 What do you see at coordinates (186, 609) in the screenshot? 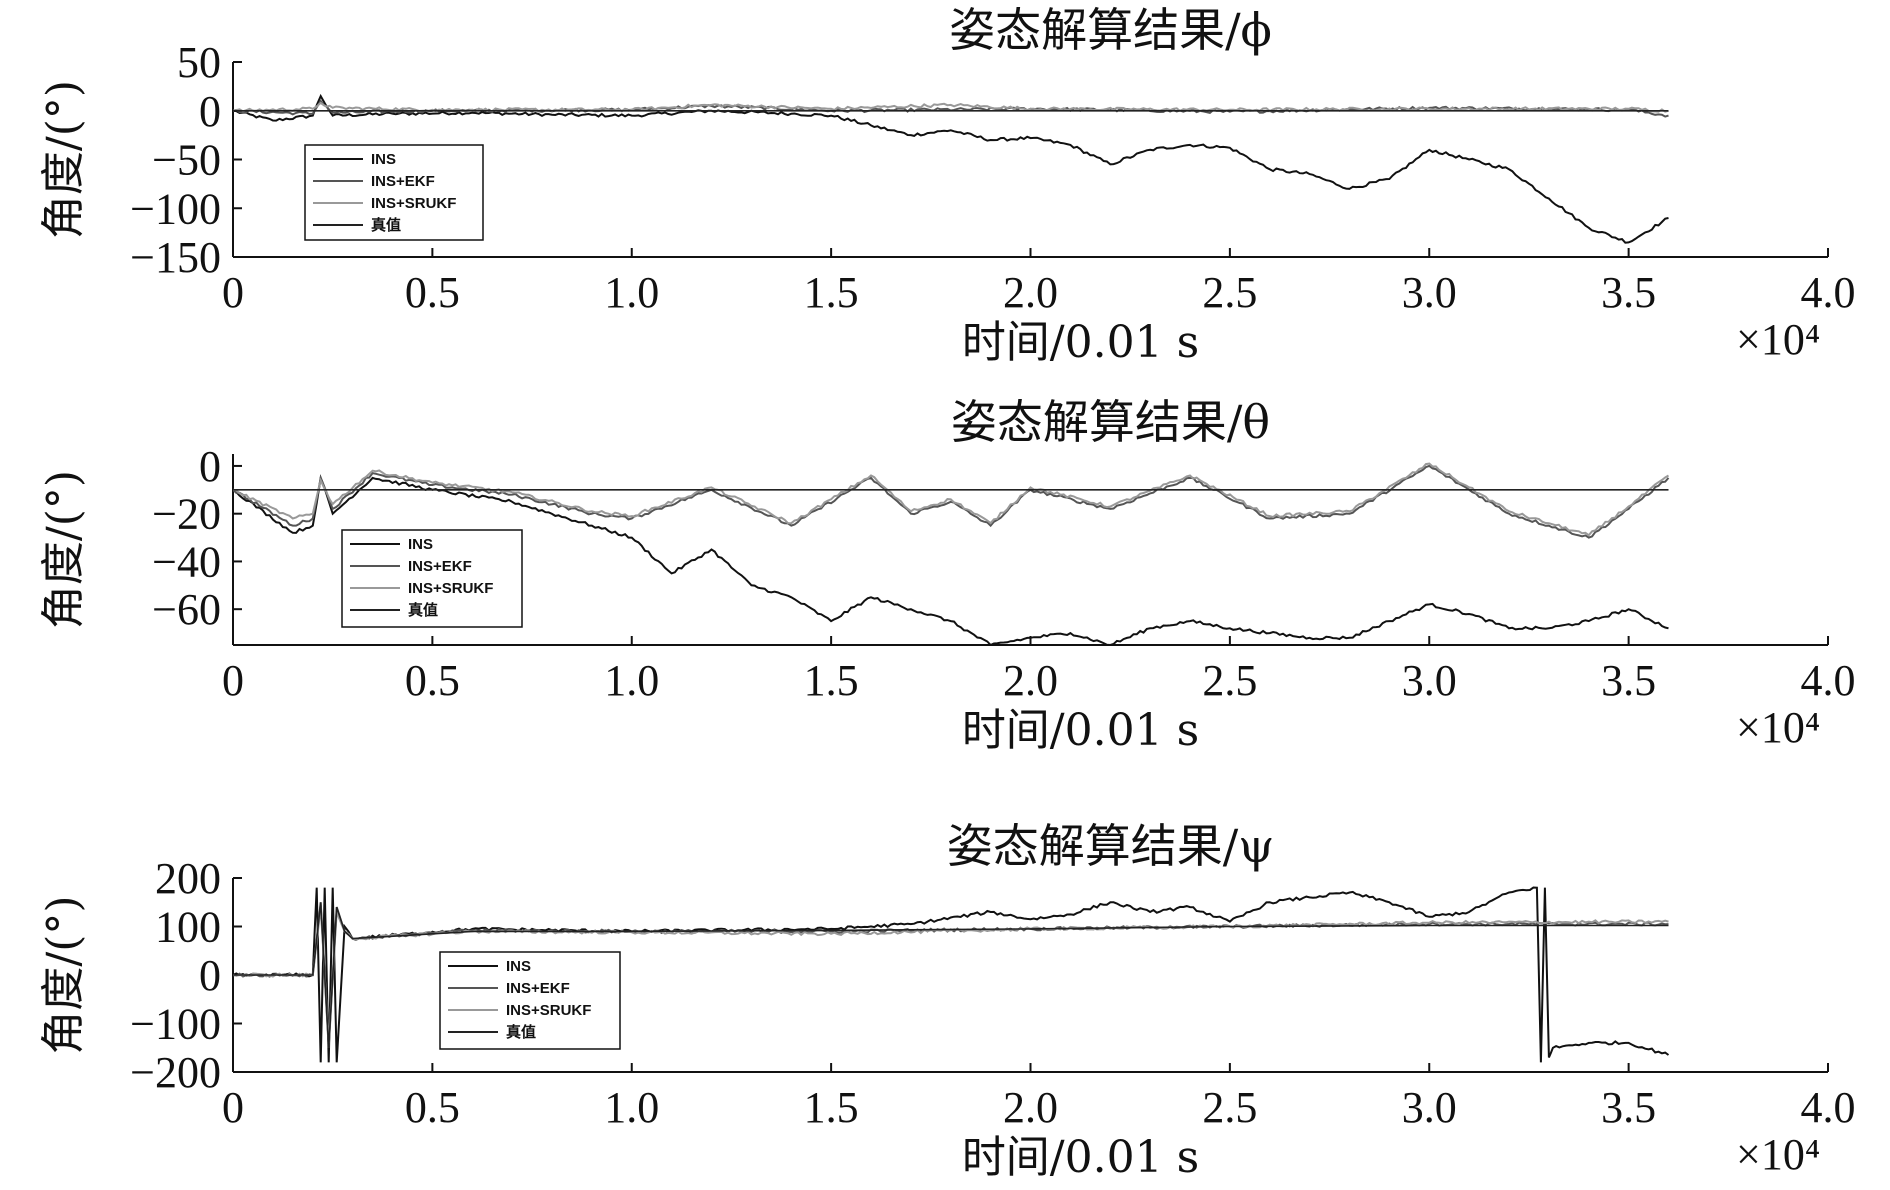
I see `y-tick-label: −60` at bounding box center [186, 609].